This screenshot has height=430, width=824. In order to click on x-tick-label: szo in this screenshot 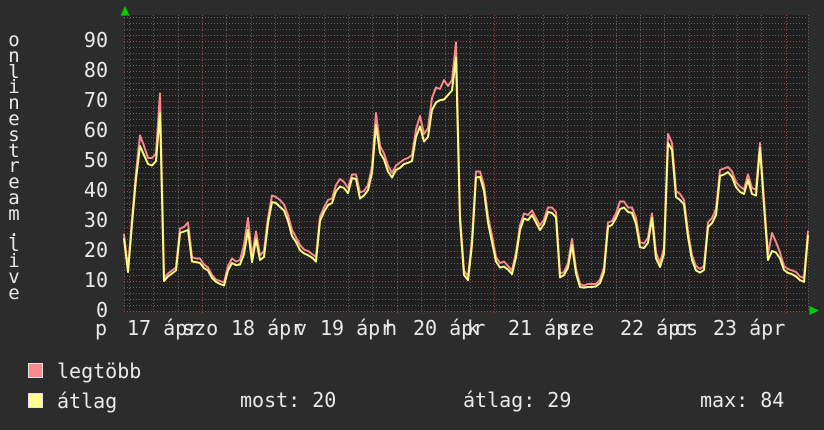, I will do `click(200, 328)`.